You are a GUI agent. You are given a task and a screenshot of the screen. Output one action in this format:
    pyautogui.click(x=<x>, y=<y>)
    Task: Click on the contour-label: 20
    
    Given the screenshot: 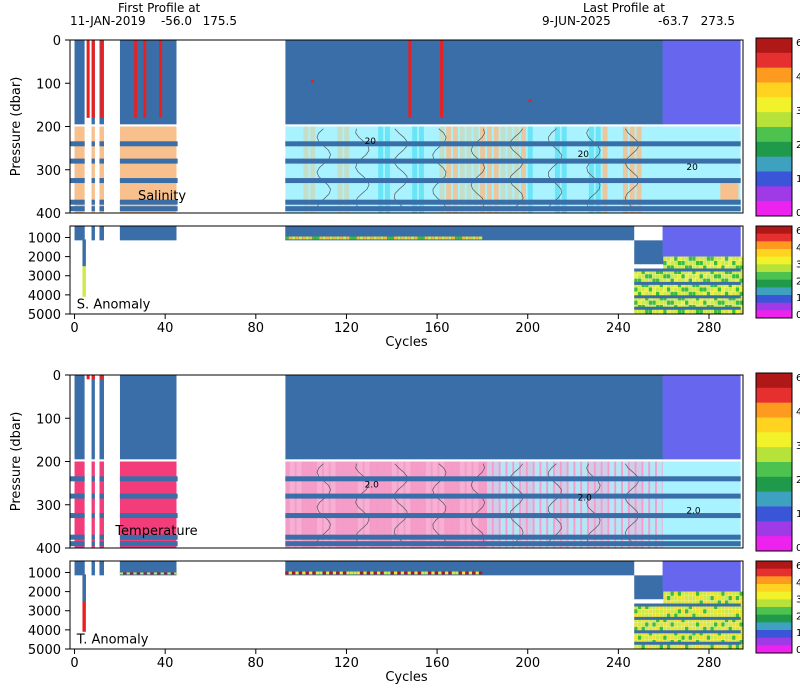 What is the action you would take?
    pyautogui.click(x=371, y=142)
    